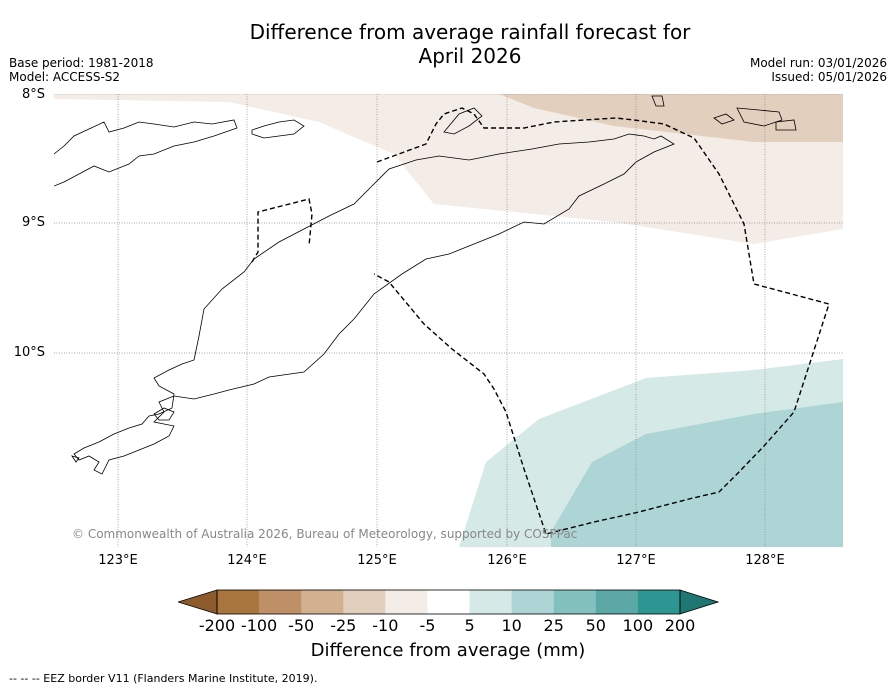 The image size is (896, 690). What do you see at coordinates (595, 625) in the screenshot?
I see `colorbar-tick-label: 50` at bounding box center [595, 625].